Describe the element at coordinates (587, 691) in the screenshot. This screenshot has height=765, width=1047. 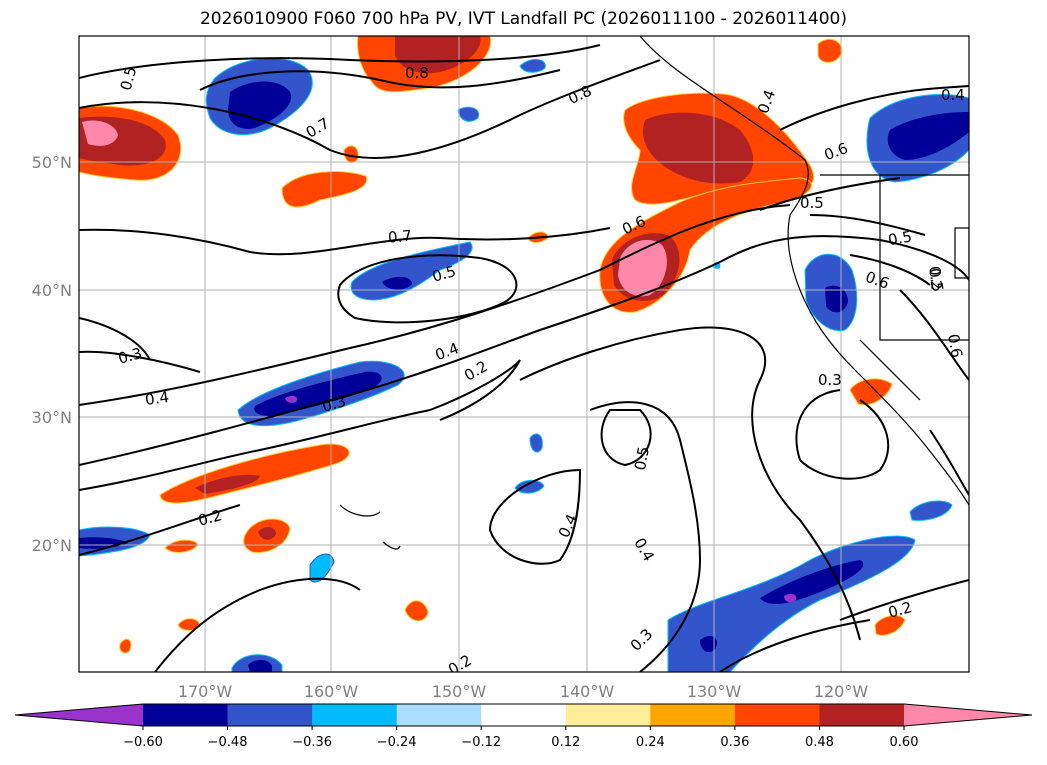
I see `lon-label: 140°W` at that location.